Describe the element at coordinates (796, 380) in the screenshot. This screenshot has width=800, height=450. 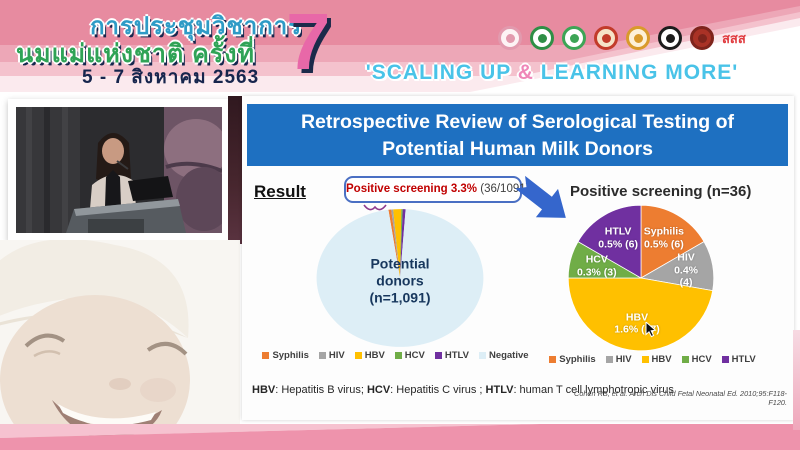
I see `right-pink-strip` at that location.